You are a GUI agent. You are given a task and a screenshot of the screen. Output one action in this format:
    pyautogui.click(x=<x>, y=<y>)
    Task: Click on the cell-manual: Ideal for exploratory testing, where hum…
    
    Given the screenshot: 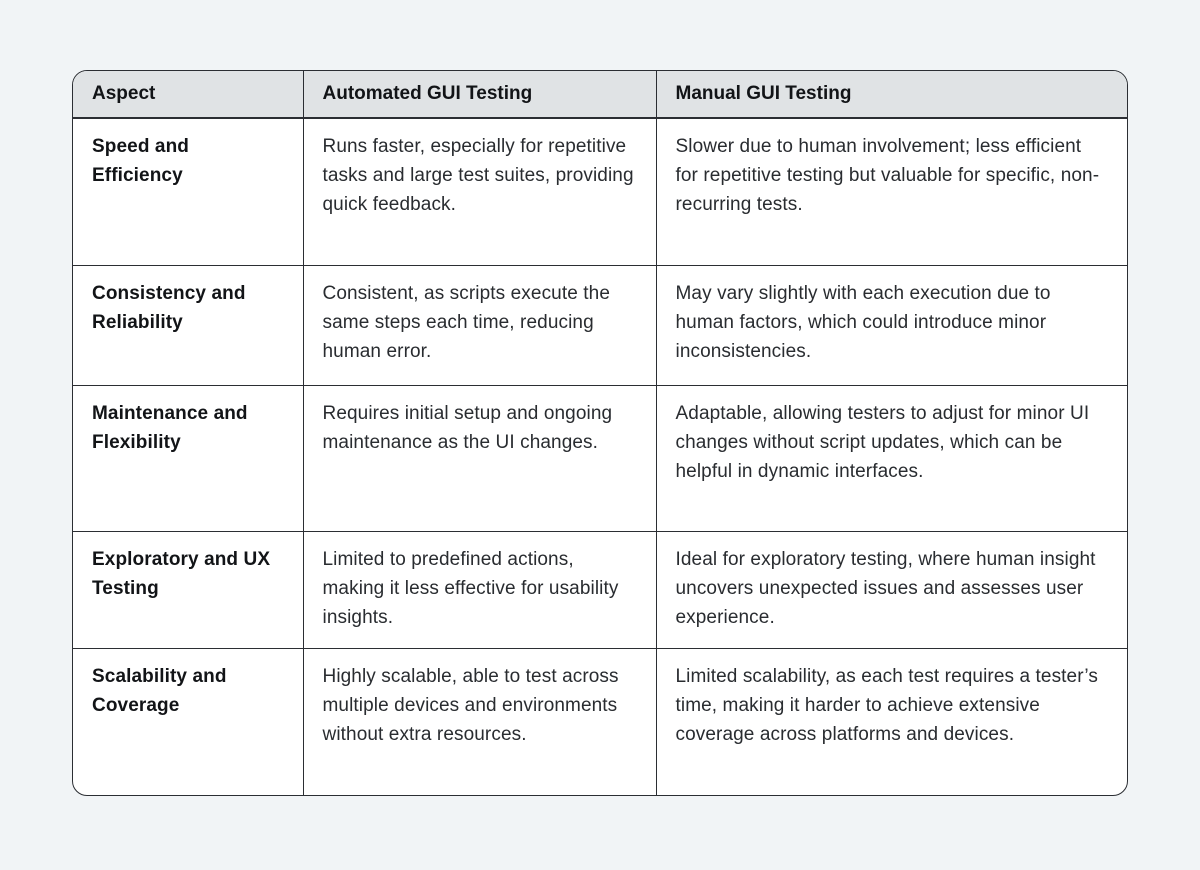 What is the action you would take?
    pyautogui.click(x=891, y=589)
    